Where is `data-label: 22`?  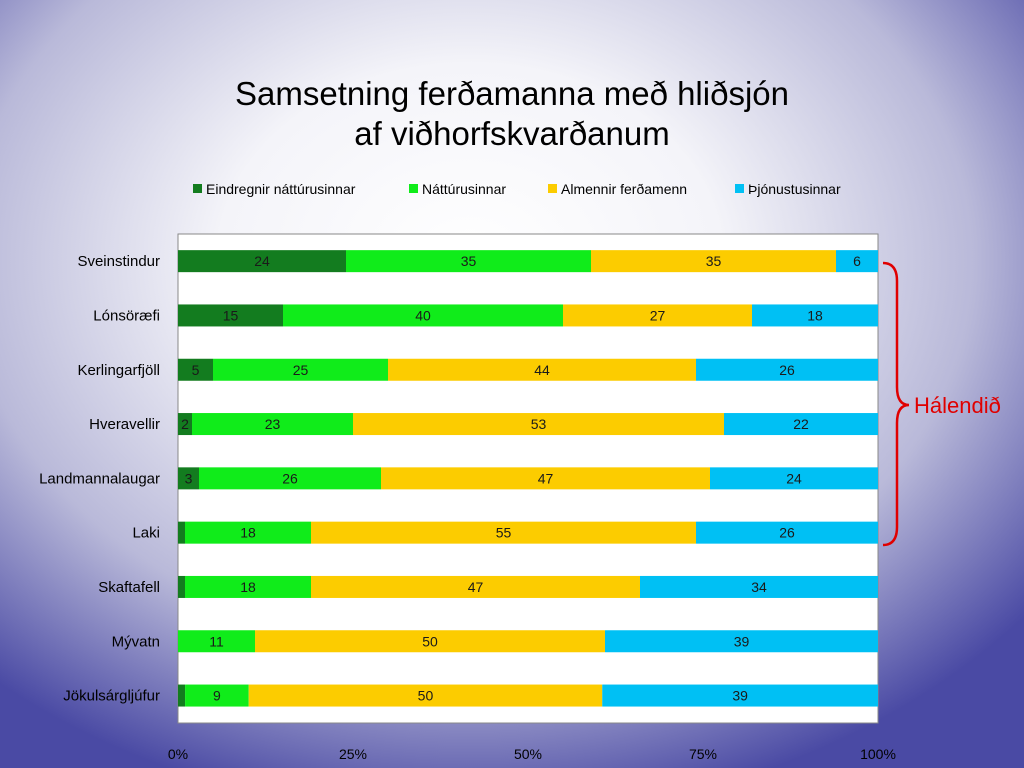 data-label: 22 is located at coordinates (801, 424).